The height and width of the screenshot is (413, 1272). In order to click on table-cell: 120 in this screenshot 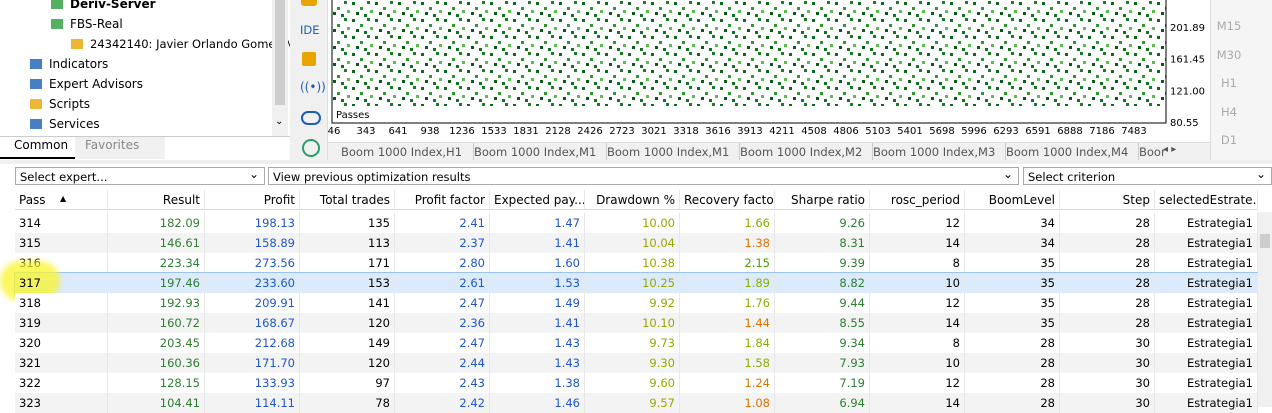, I will do `click(347, 363)`.